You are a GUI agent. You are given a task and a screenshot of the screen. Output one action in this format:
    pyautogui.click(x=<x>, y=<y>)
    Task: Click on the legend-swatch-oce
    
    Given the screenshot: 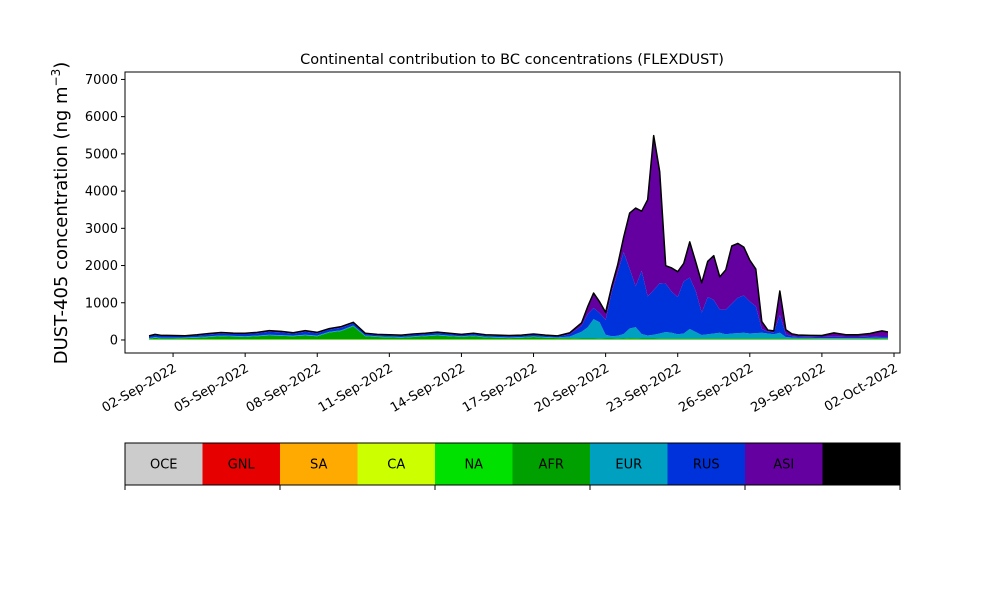 What is the action you would take?
    pyautogui.click(x=164, y=464)
    